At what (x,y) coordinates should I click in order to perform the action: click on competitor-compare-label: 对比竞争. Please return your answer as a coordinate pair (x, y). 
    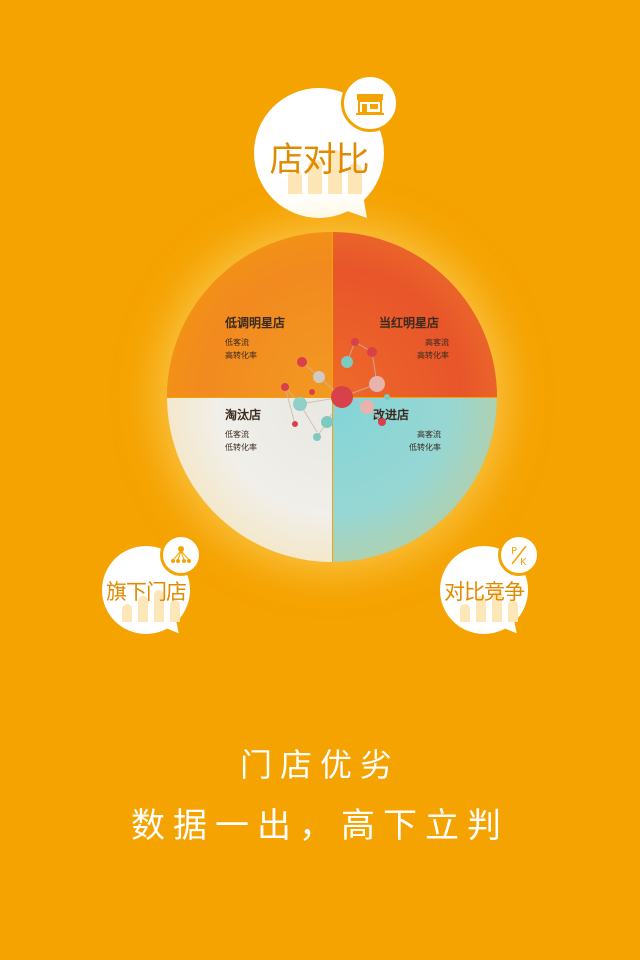
    Looking at the image, I should click on (484, 592).